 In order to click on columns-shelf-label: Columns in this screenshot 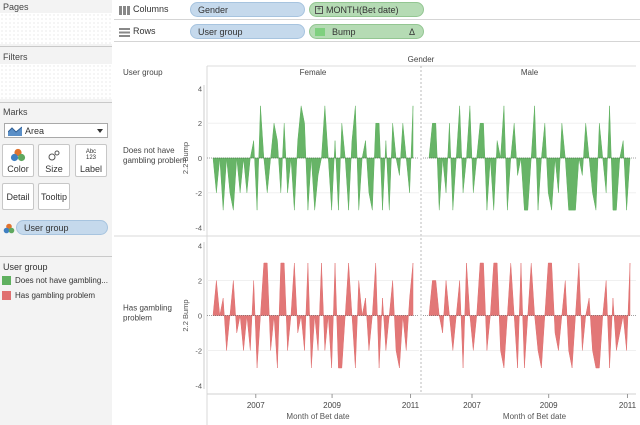, I will do `click(151, 9)`.